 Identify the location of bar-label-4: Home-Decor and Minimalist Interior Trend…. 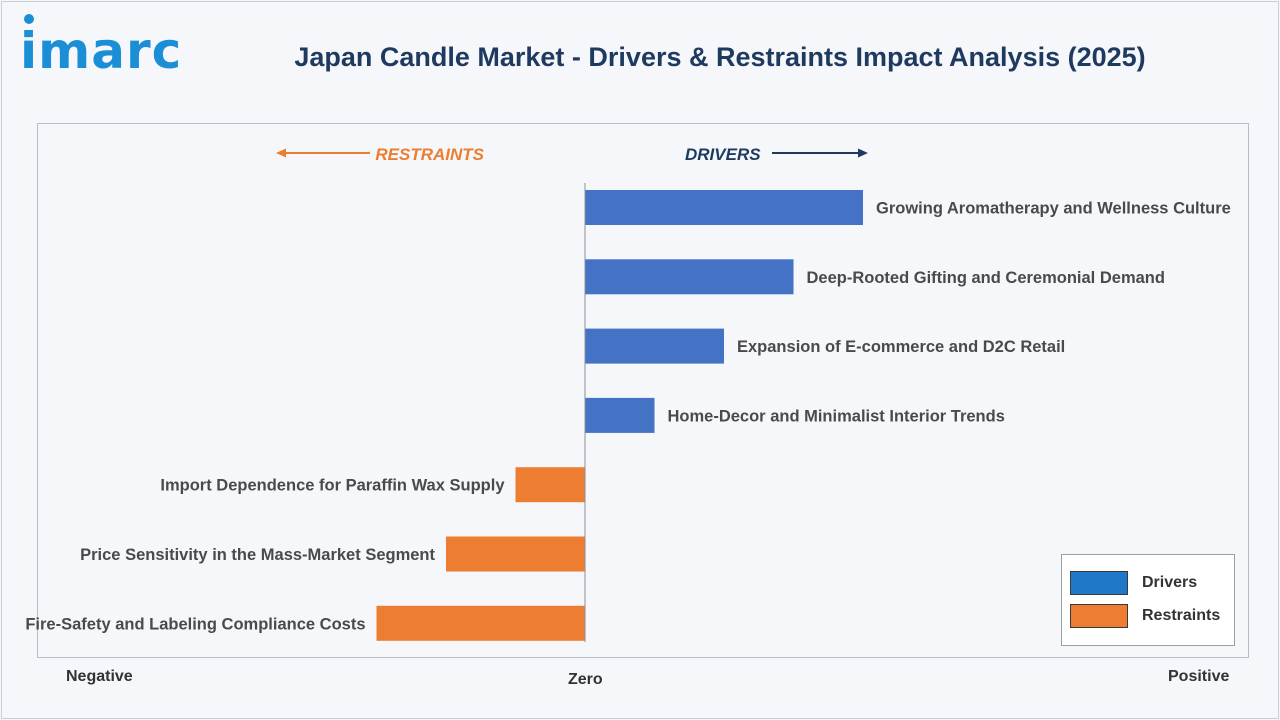
(836, 416).